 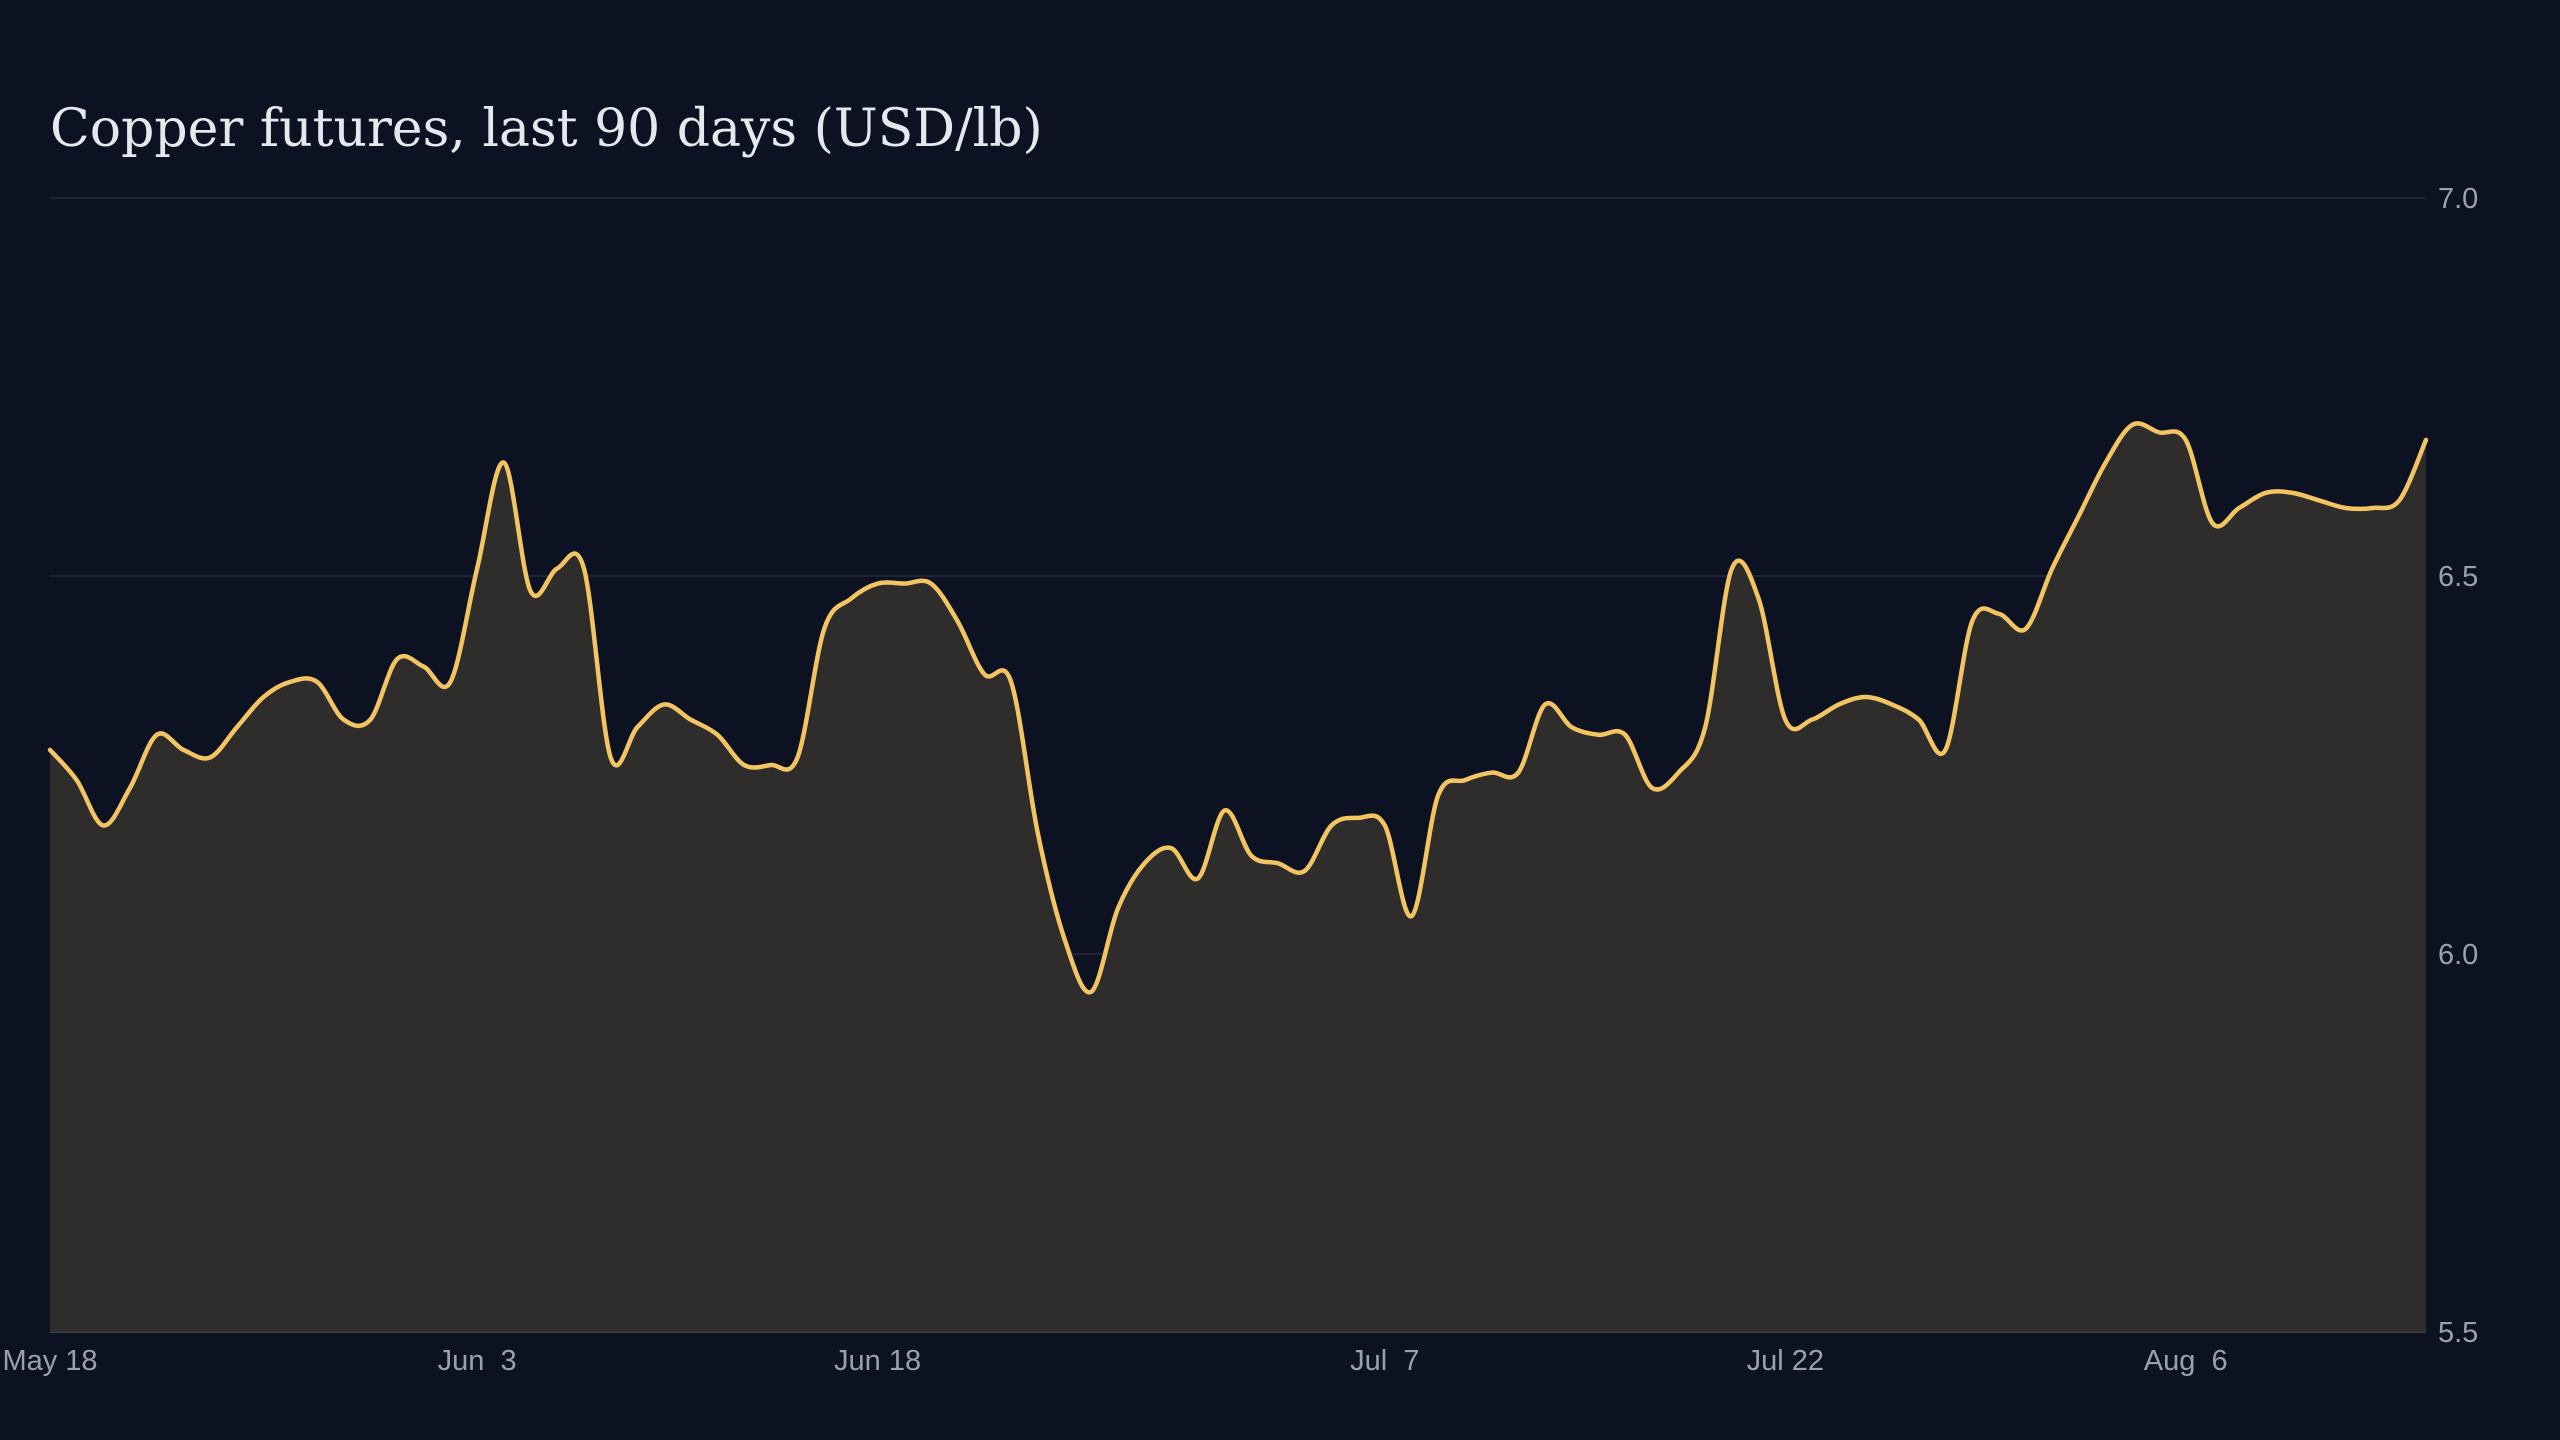 What do you see at coordinates (2458, 199) in the screenshot?
I see `y-tick-label: 7.0` at bounding box center [2458, 199].